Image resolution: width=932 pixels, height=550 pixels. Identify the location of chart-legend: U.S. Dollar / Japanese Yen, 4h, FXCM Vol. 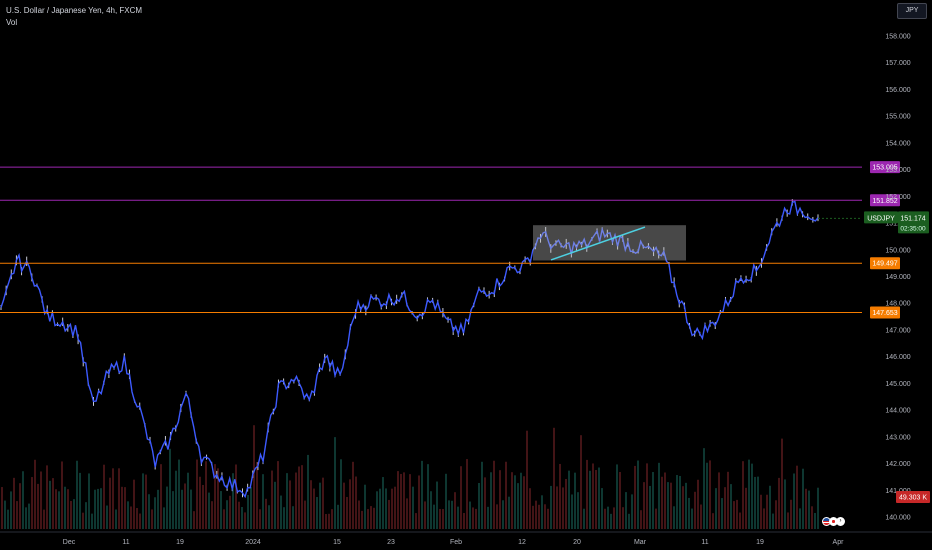
(74, 17).